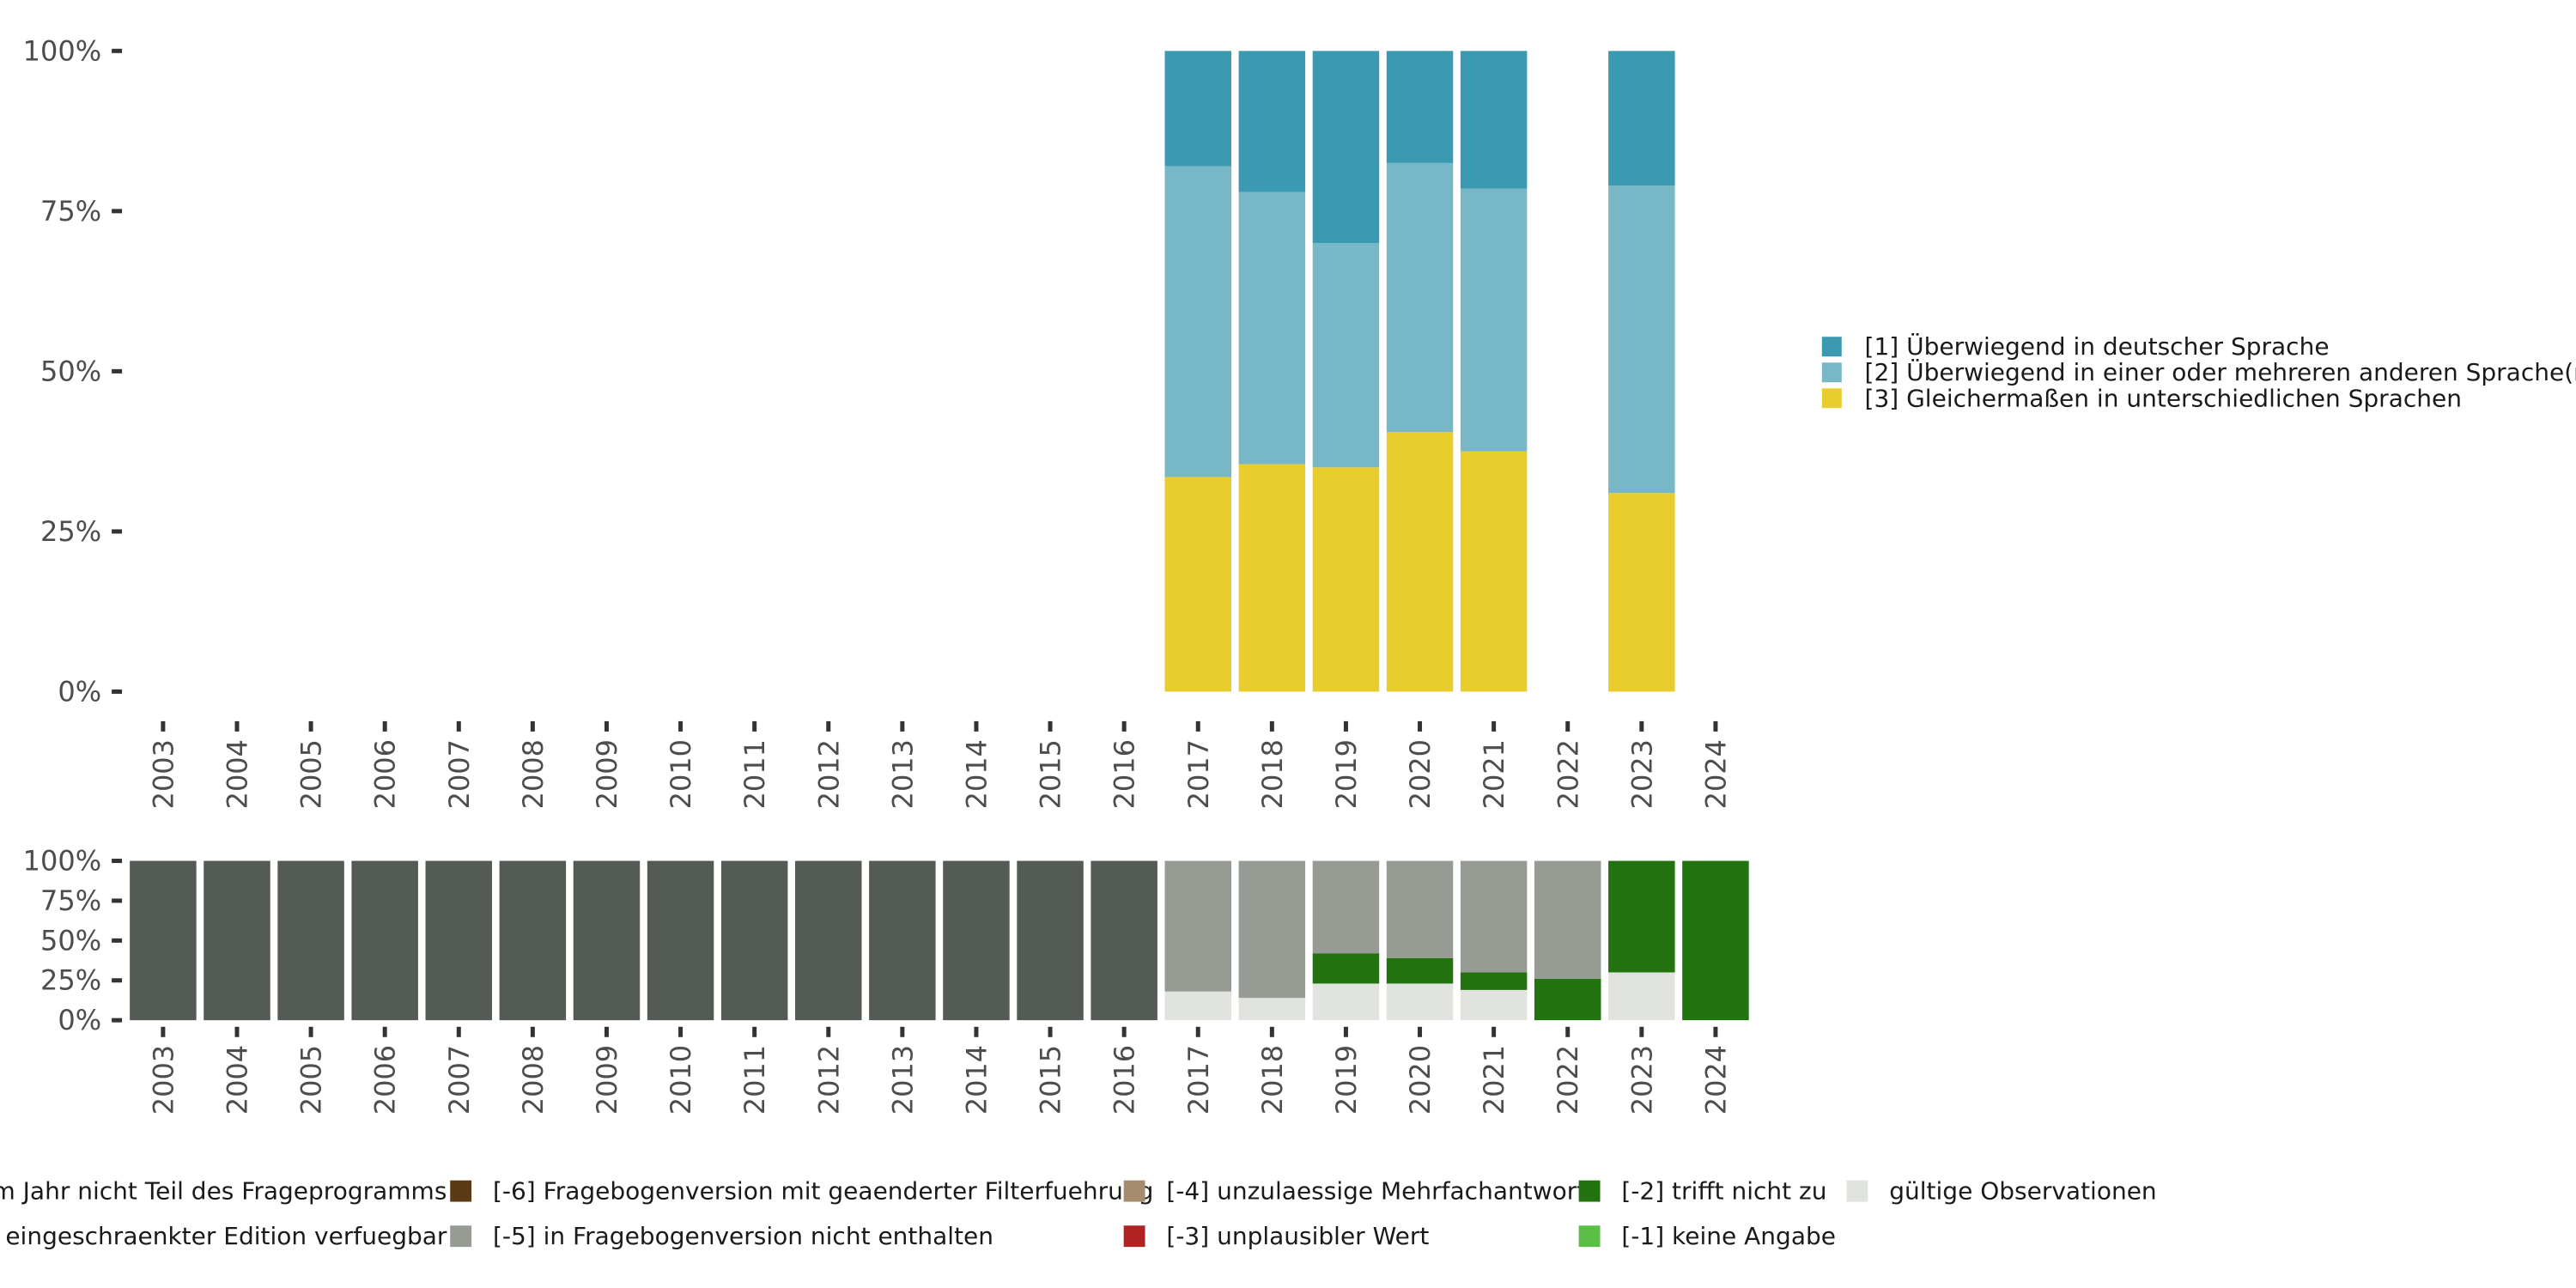 The image size is (2576, 1288). I want to click on y-tick-label: 75%, so click(70, 900).